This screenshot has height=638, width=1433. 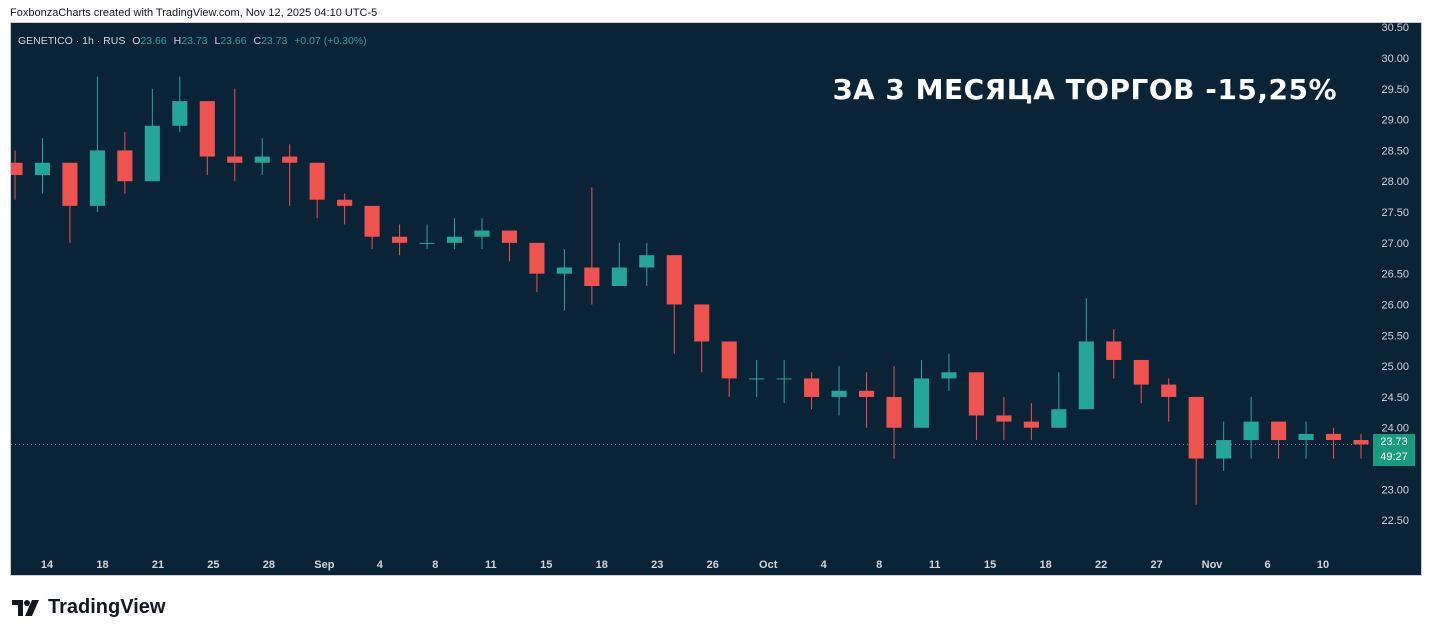 I want to click on y-tick-label: 25.00, so click(x=1395, y=367).